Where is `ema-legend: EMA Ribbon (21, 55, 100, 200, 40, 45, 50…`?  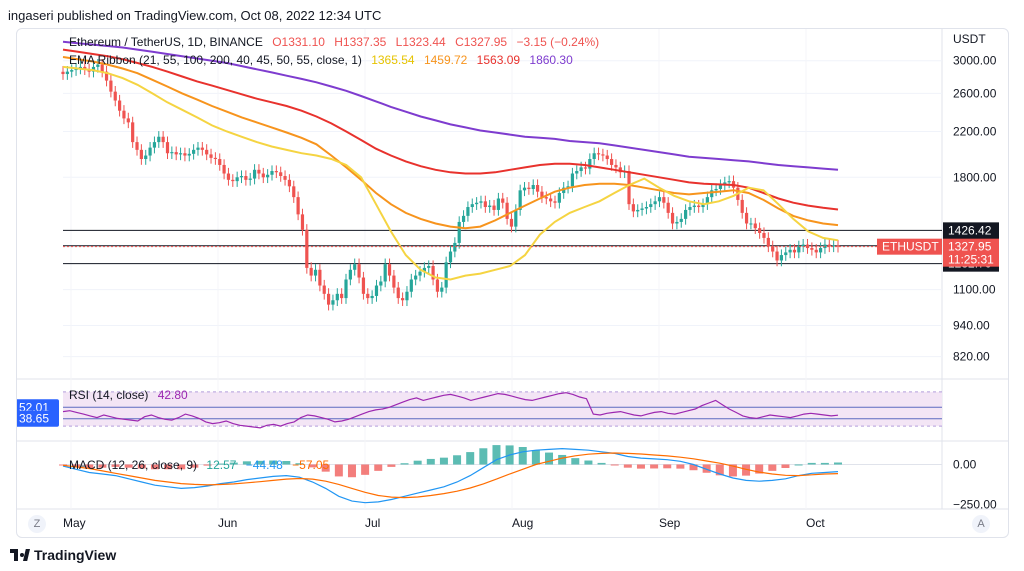 ema-legend: EMA Ribbon (21, 55, 100, 200, 40, 45, 50… is located at coordinates (324, 60).